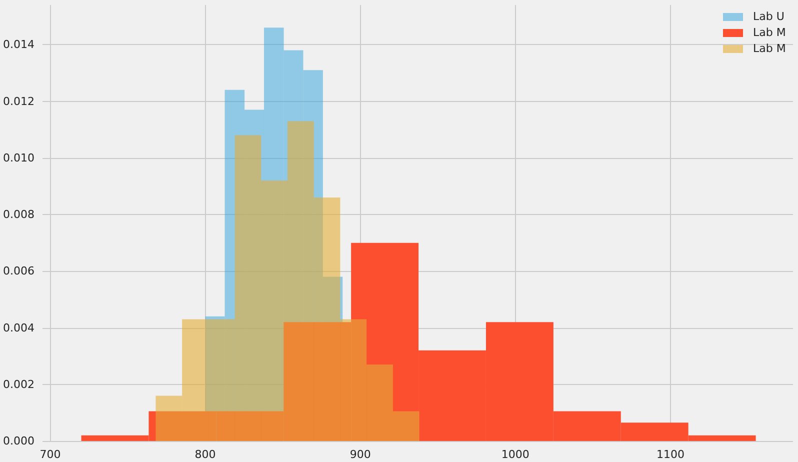 The width and height of the screenshot is (798, 462). I want to click on x-tick-label: 1000, so click(515, 454).